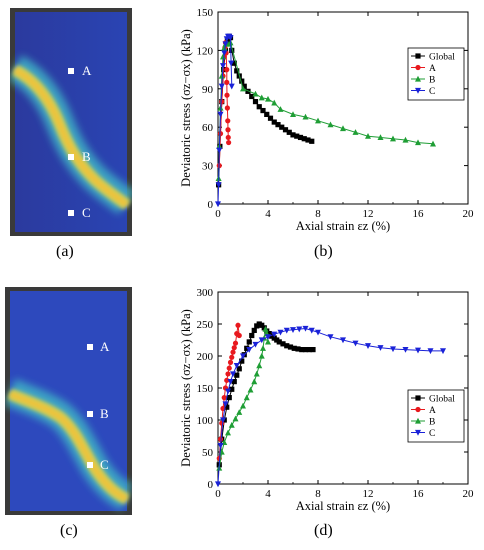 Image resolution: width=484 pixels, height=550 pixels. I want to click on x-tick-label: 16, so click(419, 494).